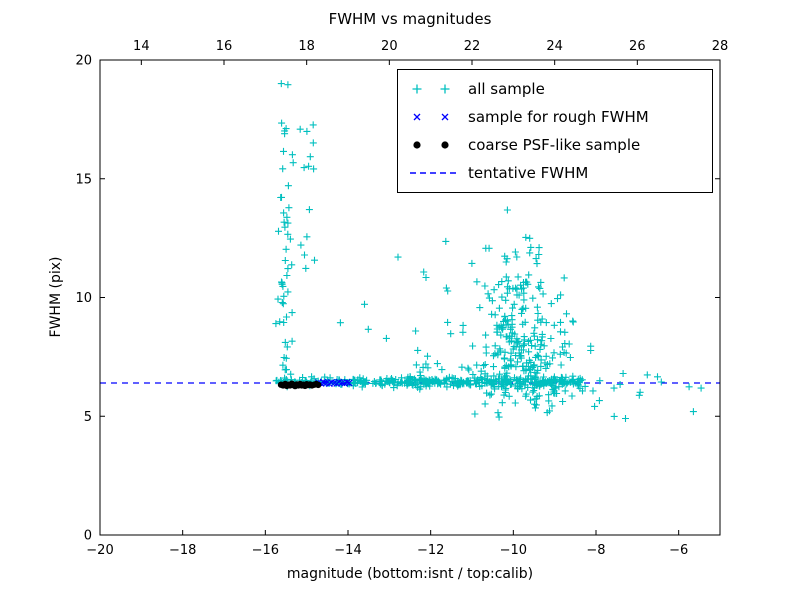 The width and height of the screenshot is (800, 600). Describe the element at coordinates (430, 550) in the screenshot. I see `x-tick-label: −12` at that location.